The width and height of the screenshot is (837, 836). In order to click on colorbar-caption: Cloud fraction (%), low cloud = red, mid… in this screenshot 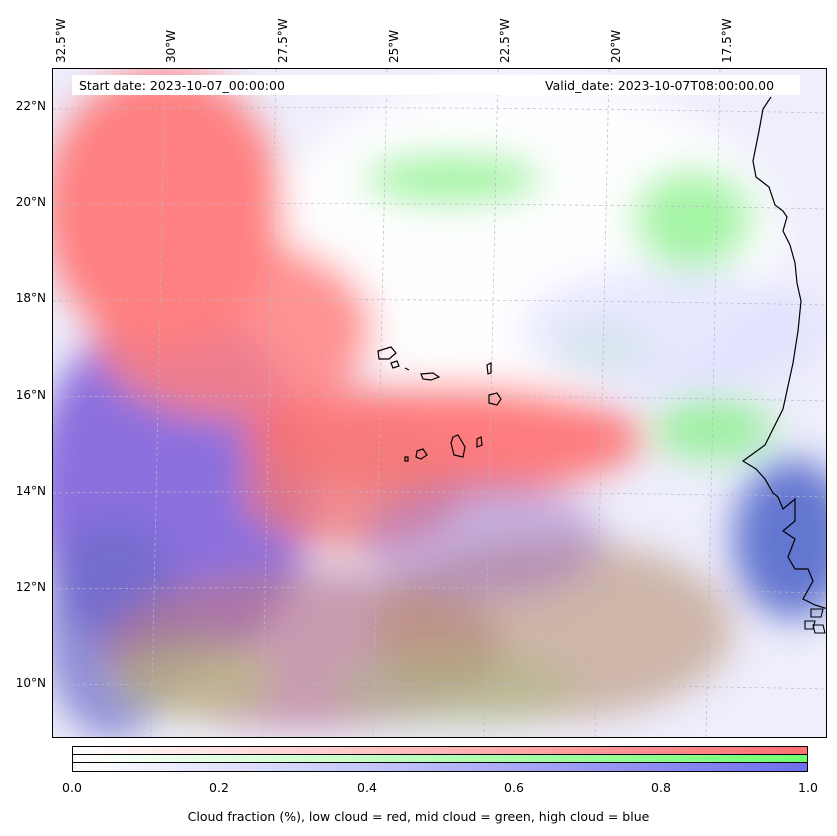, I will do `click(418, 816)`.